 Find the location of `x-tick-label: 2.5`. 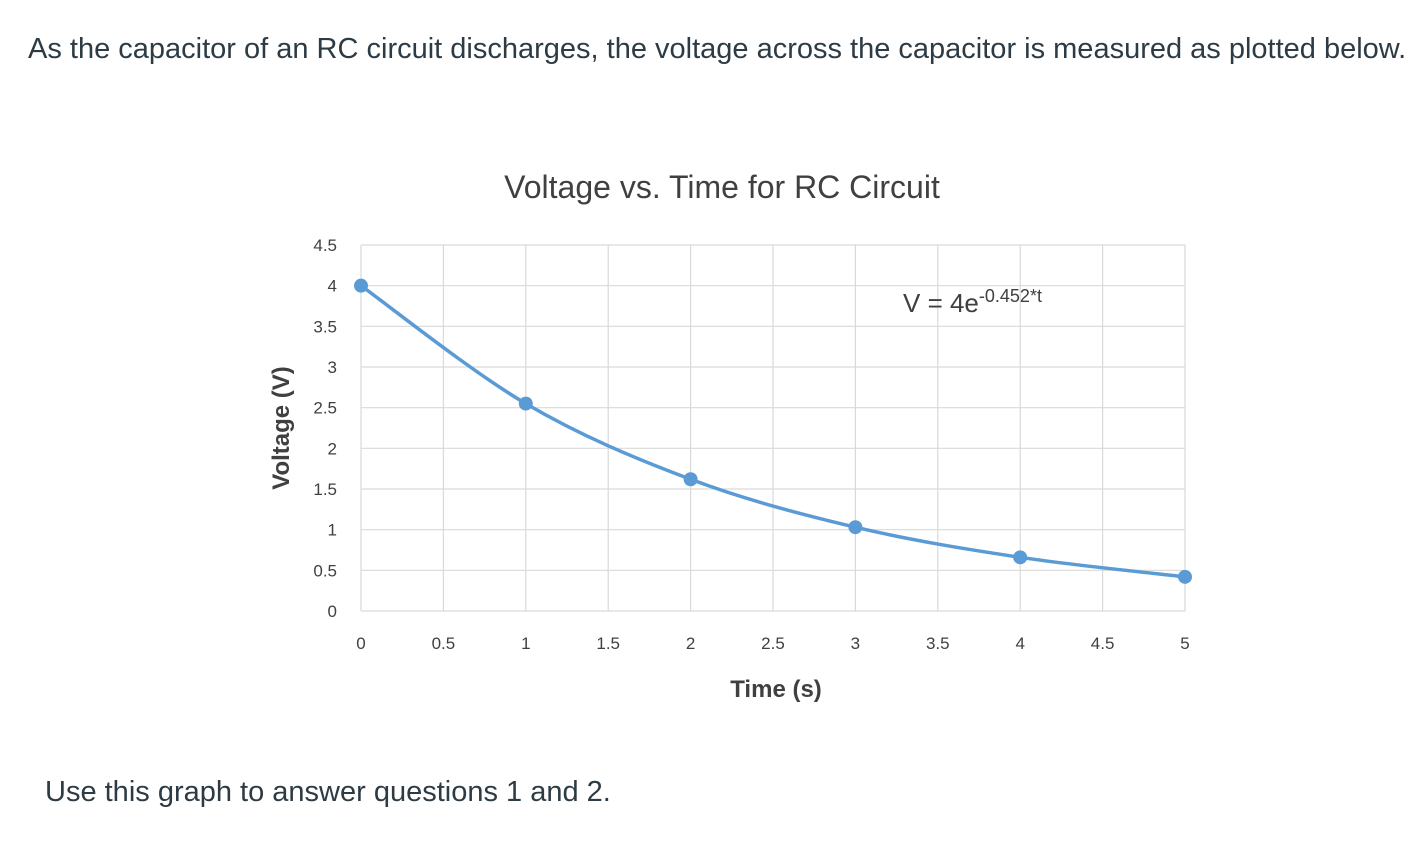

x-tick-label: 2.5 is located at coordinates (773, 643).